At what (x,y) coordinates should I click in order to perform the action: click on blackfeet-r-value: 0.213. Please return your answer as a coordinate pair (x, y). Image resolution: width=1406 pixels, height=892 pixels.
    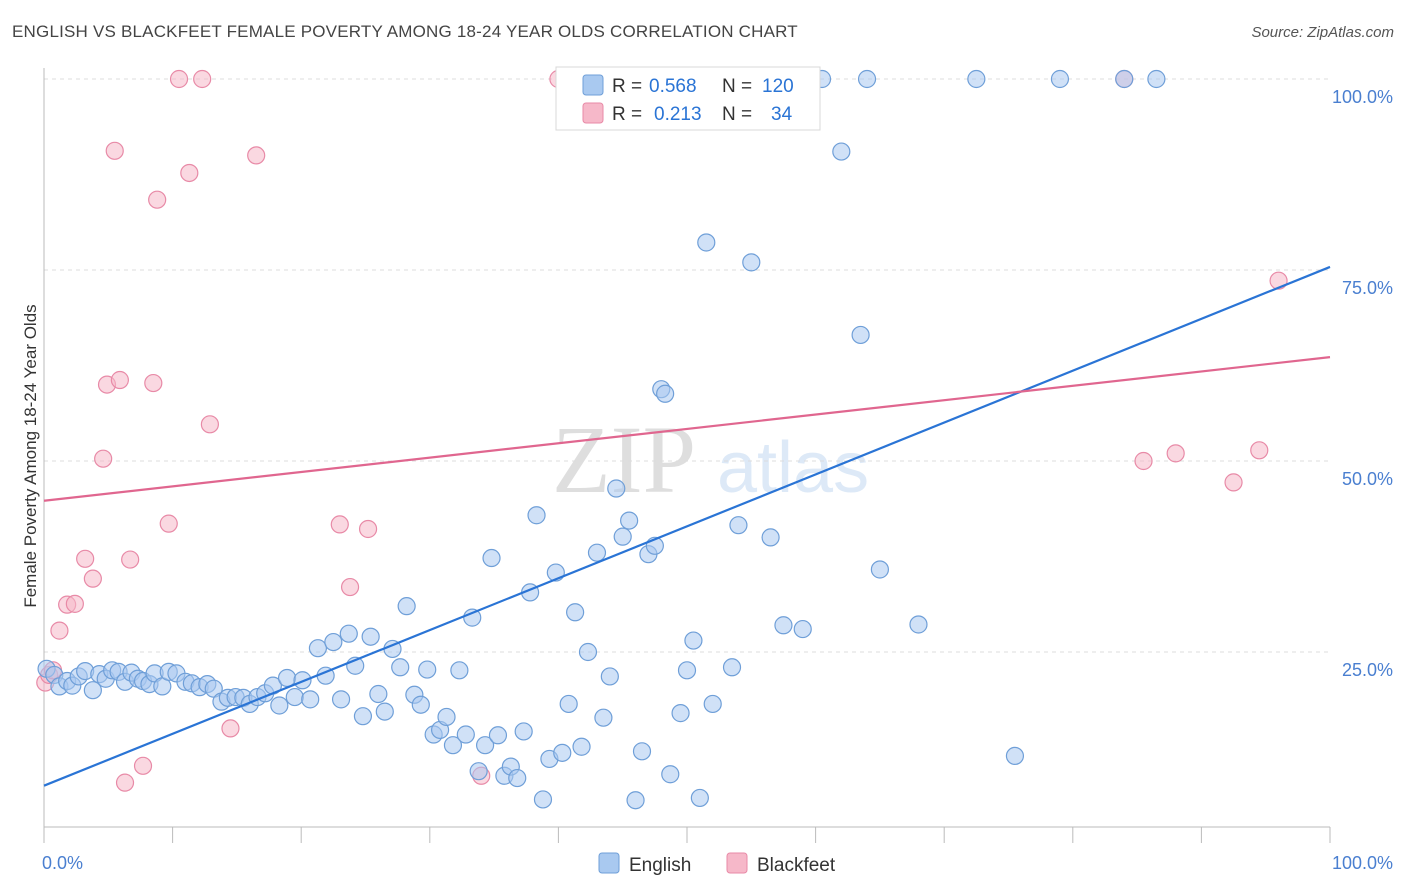
    Looking at the image, I should click on (678, 114).